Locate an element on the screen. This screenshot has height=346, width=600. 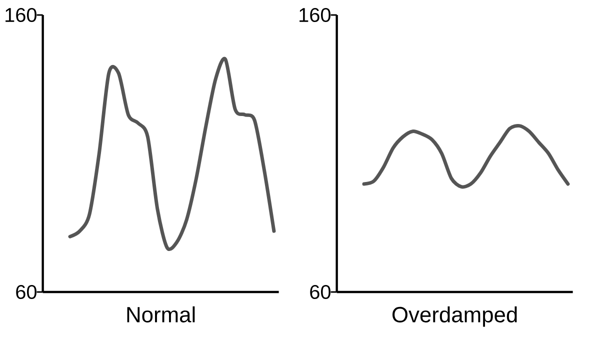
line-series is located at coordinates (466, 156).